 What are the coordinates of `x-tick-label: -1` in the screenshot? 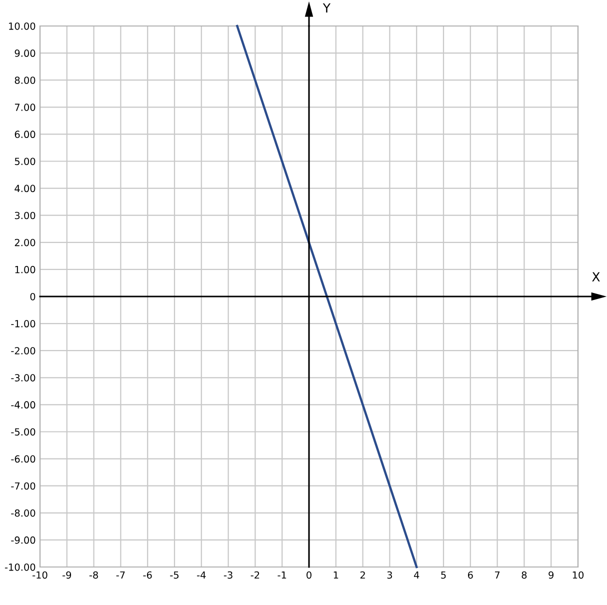 It's located at (282, 575).